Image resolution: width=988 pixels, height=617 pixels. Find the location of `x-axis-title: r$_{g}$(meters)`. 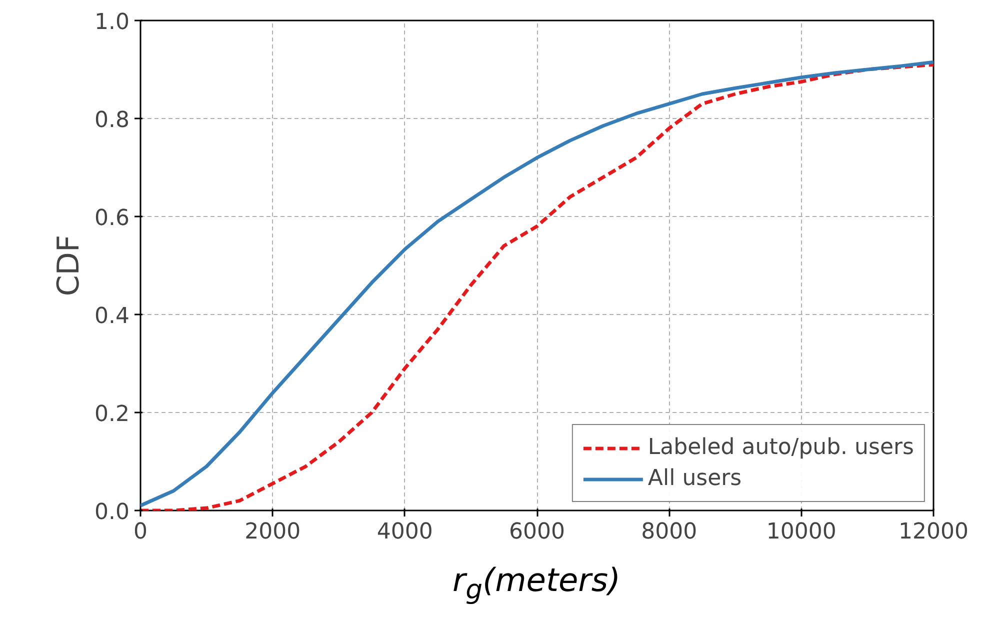

x-axis-title: r$_{g}$(meters) is located at coordinates (537, 584).